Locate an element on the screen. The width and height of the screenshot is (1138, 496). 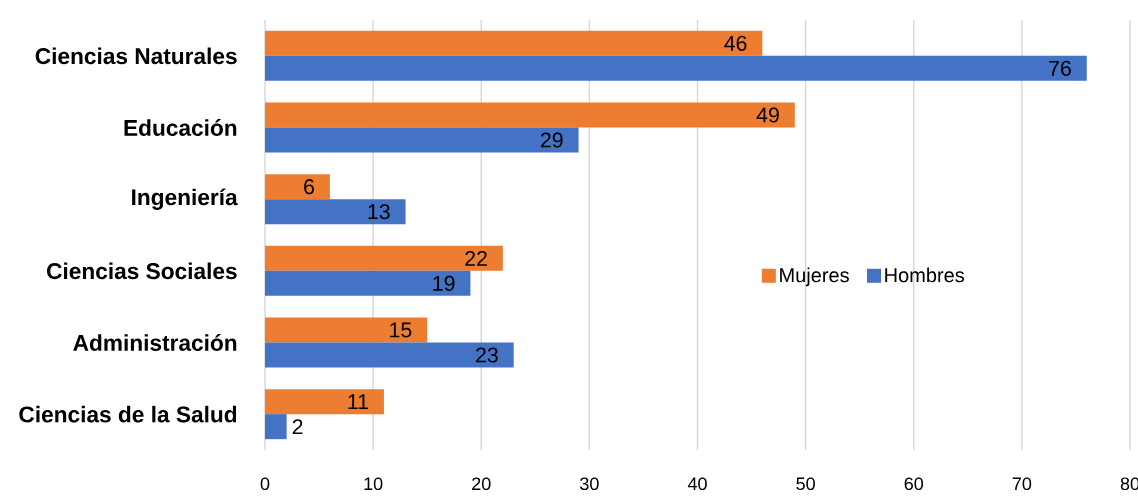
x-tick-label: 0 is located at coordinates (265, 484).